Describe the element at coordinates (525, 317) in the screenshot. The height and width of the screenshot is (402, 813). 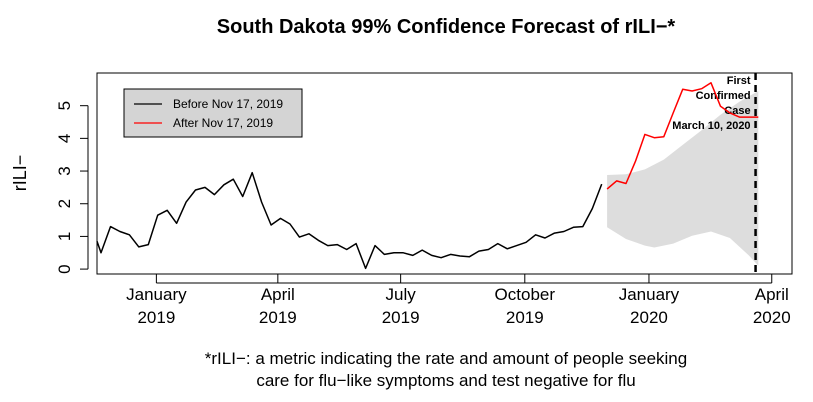
I see `x-tick-label-year-3: 2019` at that location.